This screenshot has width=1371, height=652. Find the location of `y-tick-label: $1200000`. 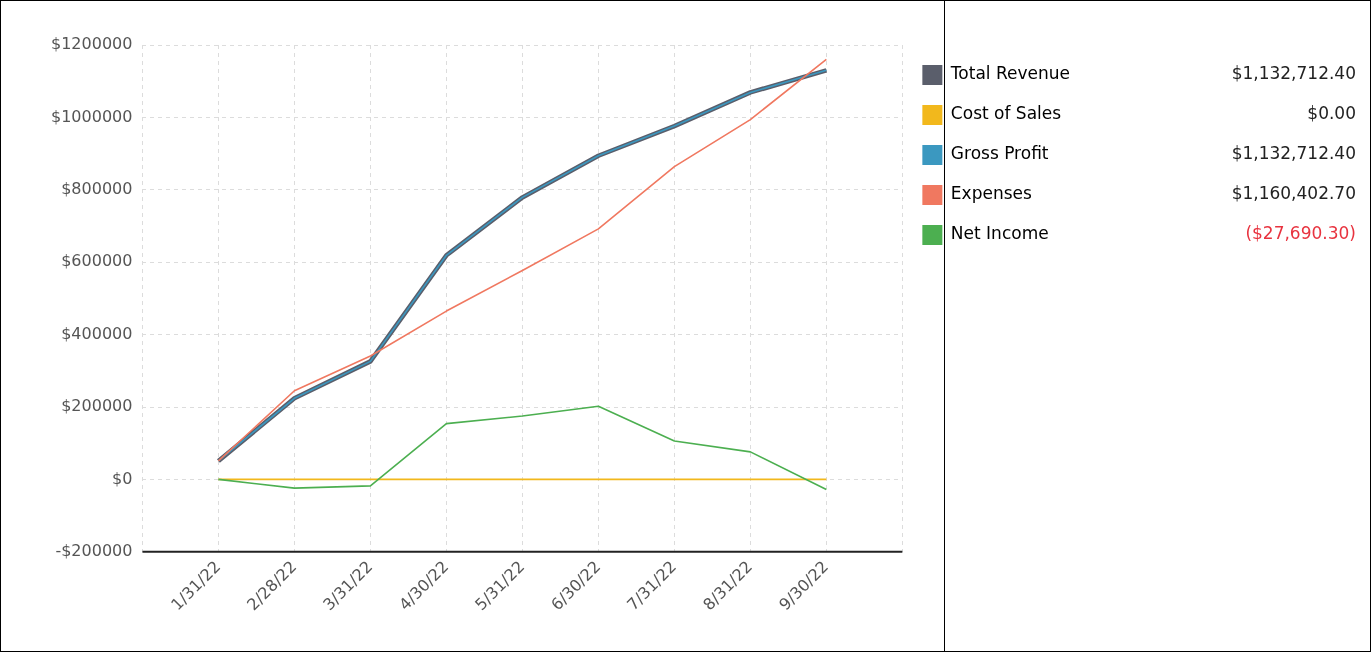

y-tick-label: $1200000 is located at coordinates (92, 44).